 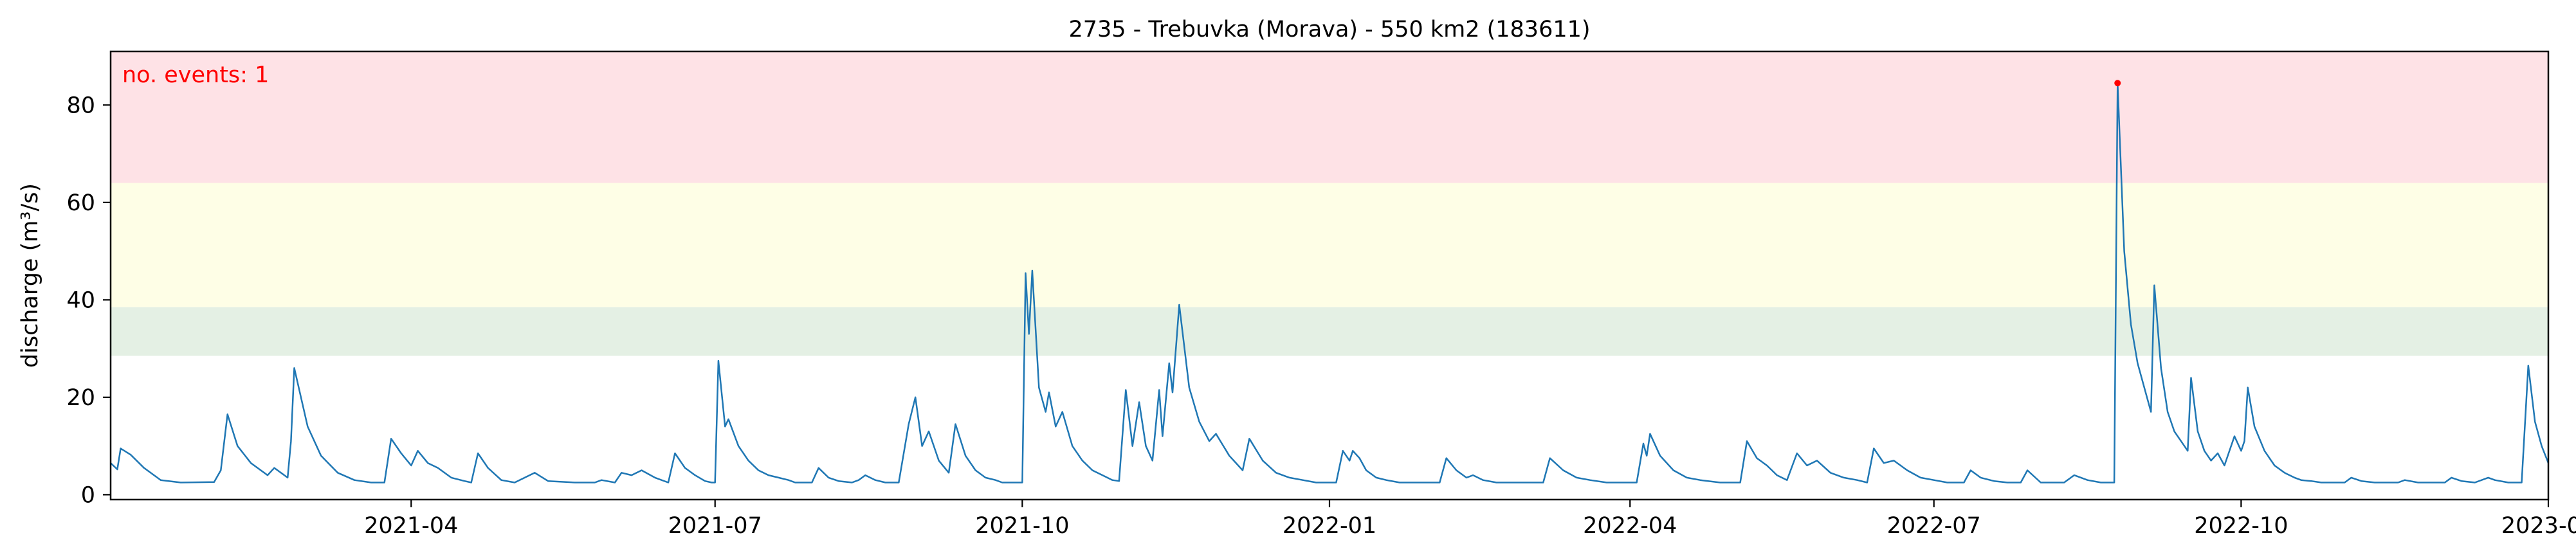 What do you see at coordinates (88, 495) in the screenshot?
I see `y-tick-label: 0` at bounding box center [88, 495].